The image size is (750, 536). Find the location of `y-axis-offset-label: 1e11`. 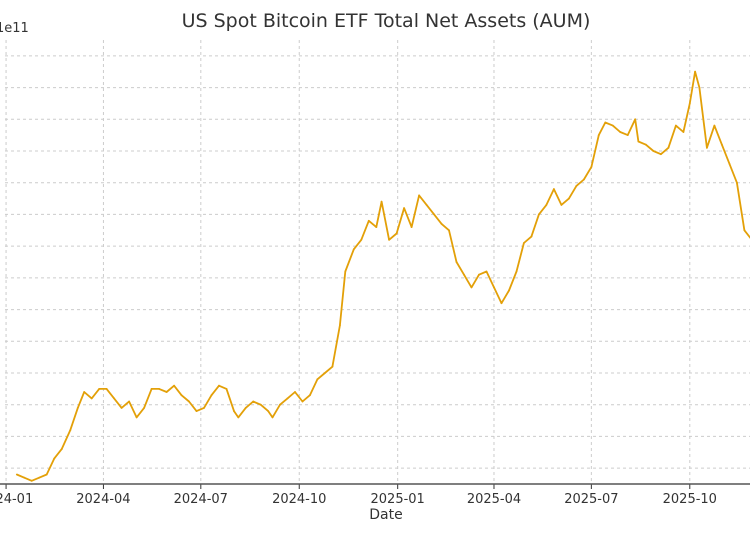

y-axis-offset-label: 1e11 is located at coordinates (14, 28).